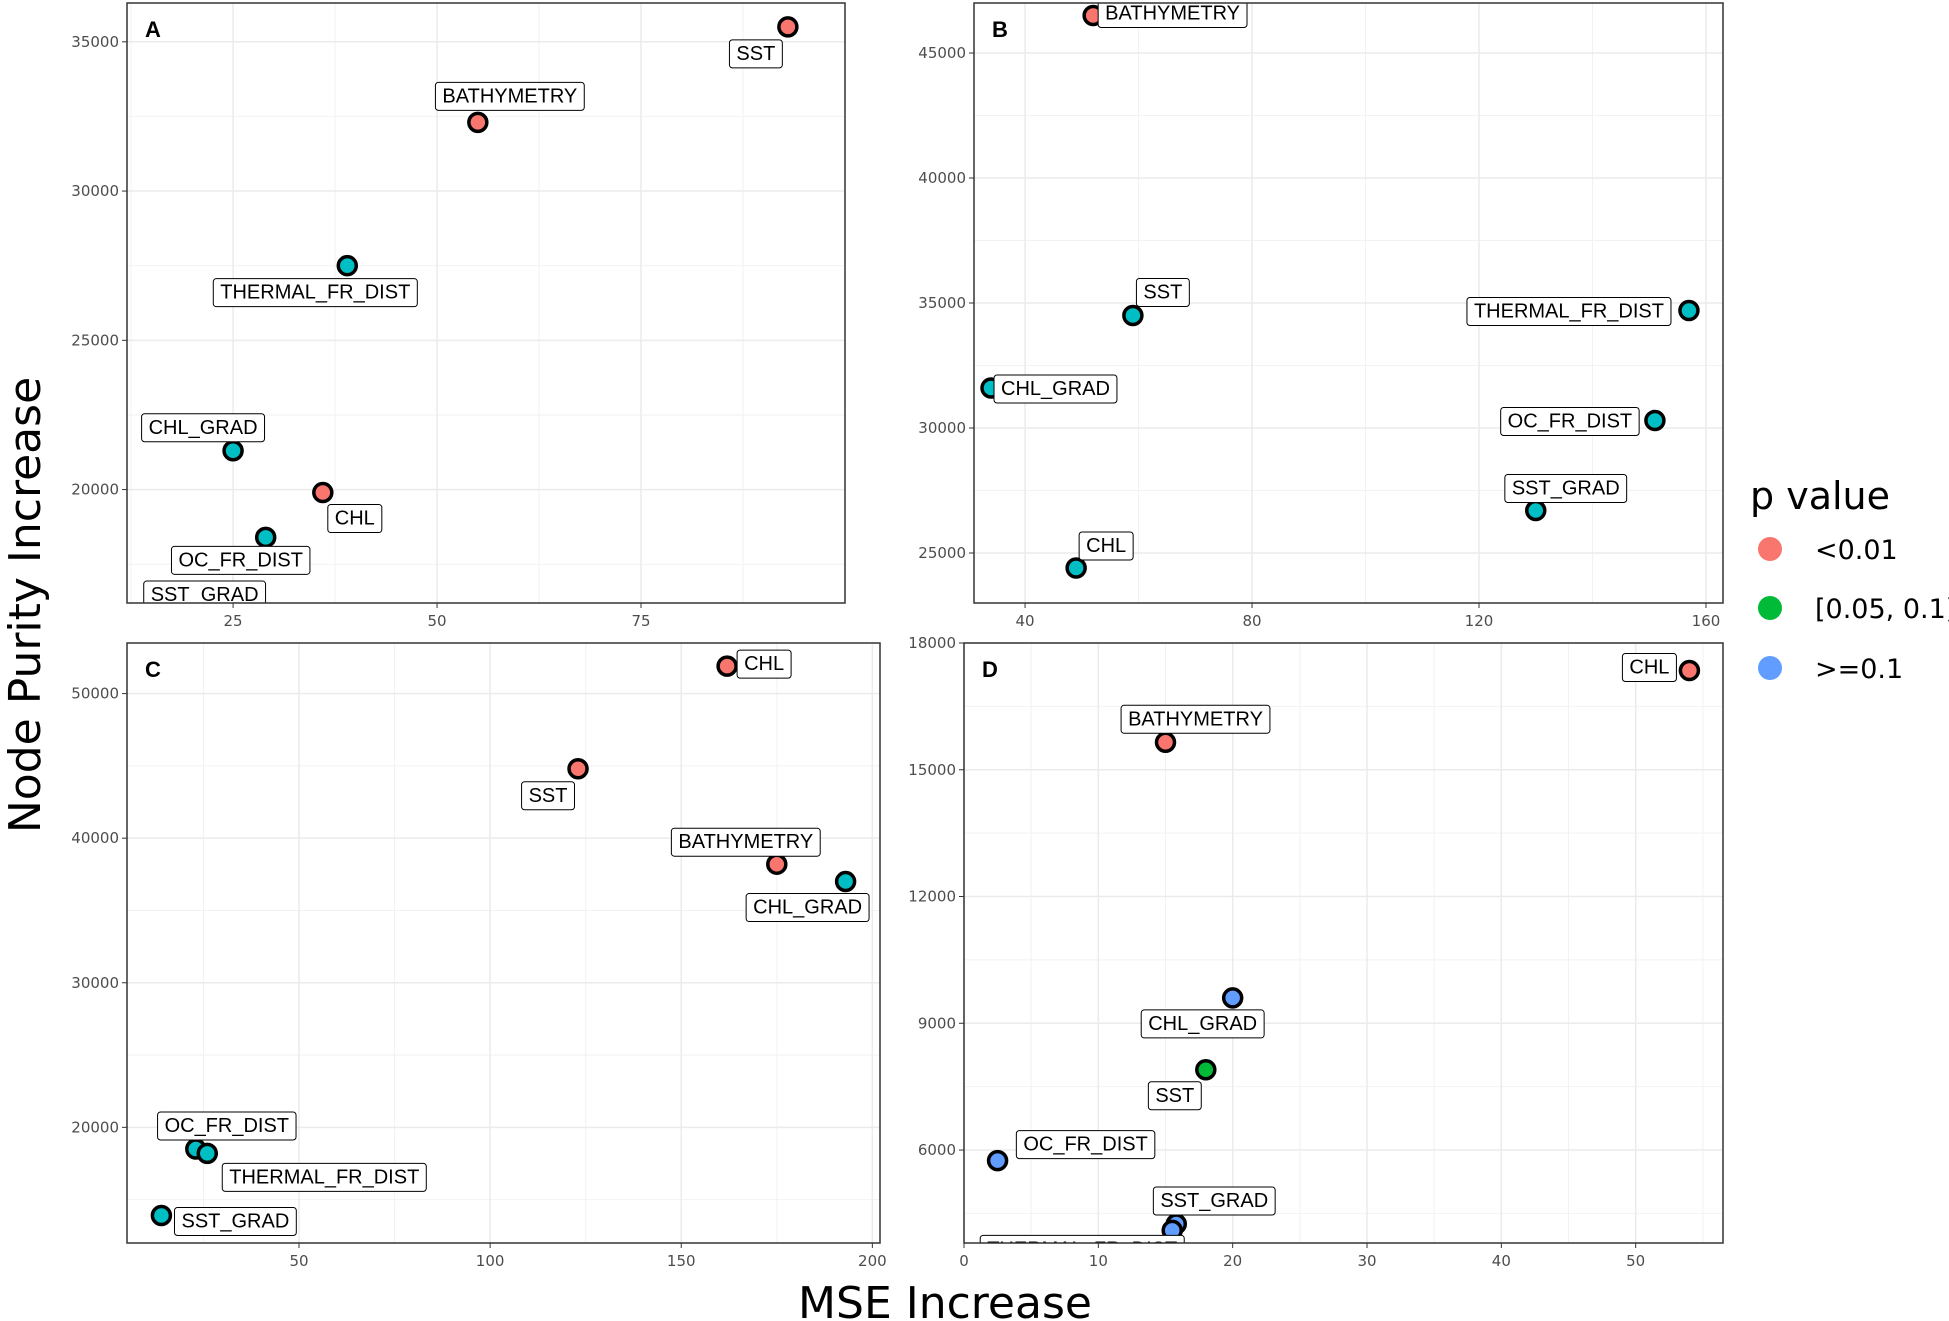 Image resolution: width=1949 pixels, height=1321 pixels. Describe the element at coordinates (1366, 1261) in the screenshot. I see `x-tick-label: 30` at that location.